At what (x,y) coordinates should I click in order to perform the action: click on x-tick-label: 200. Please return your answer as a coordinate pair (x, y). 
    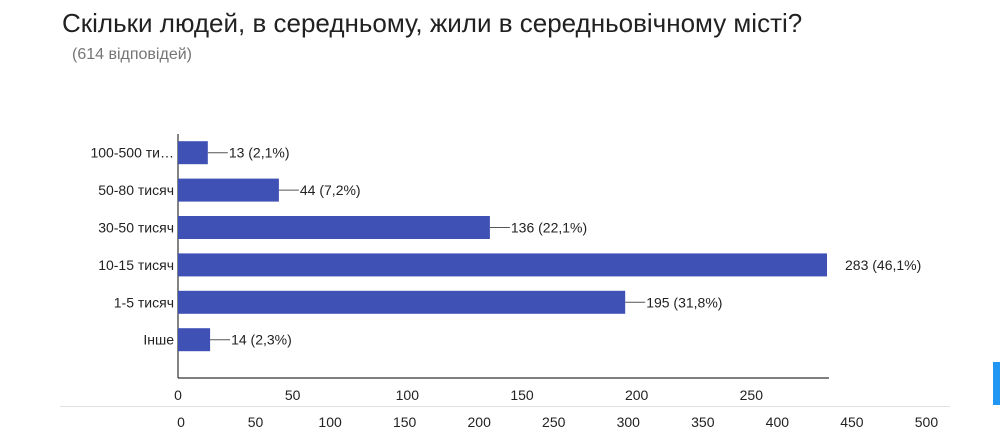
    Looking at the image, I should click on (637, 395).